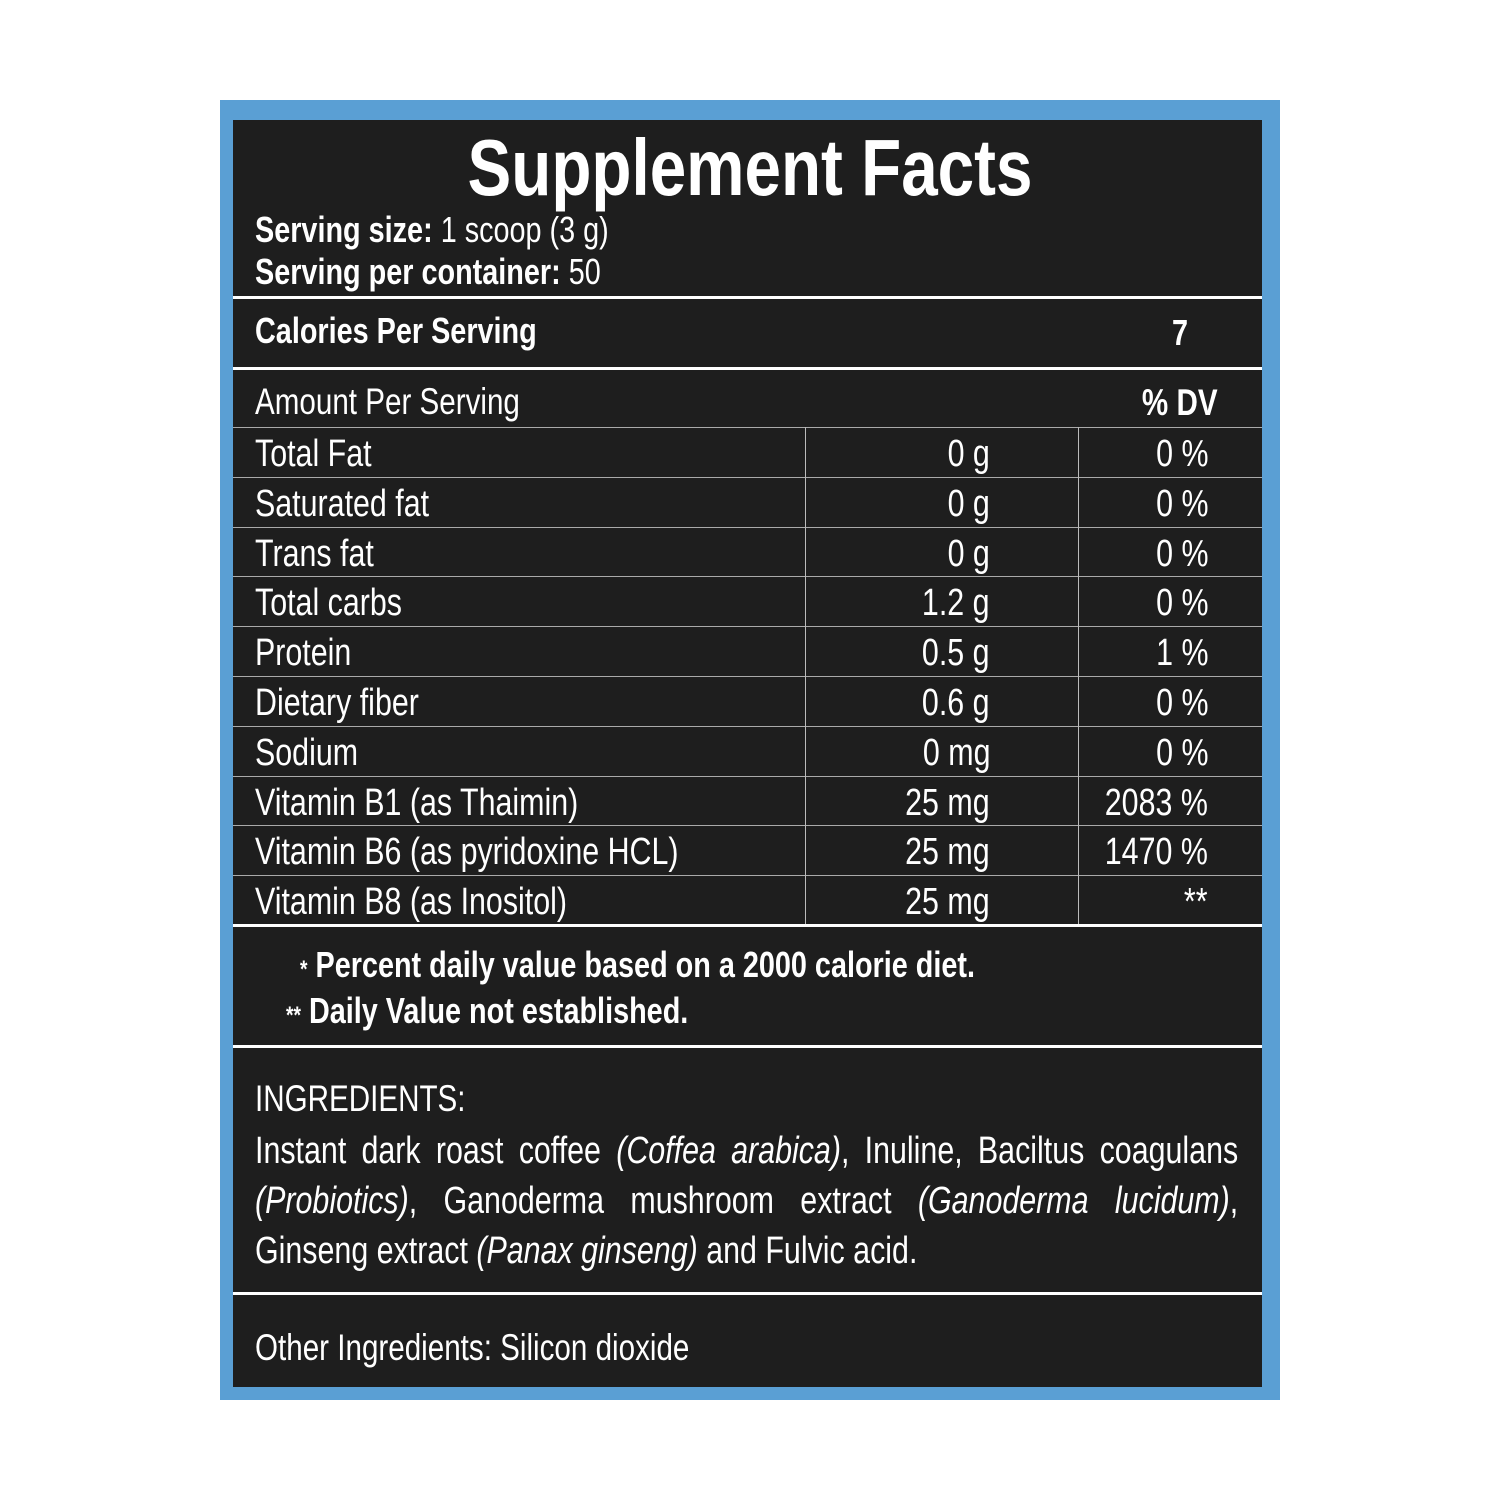  What do you see at coordinates (956, 653) in the screenshot?
I see `nutrient-amount: 0.5 g` at bounding box center [956, 653].